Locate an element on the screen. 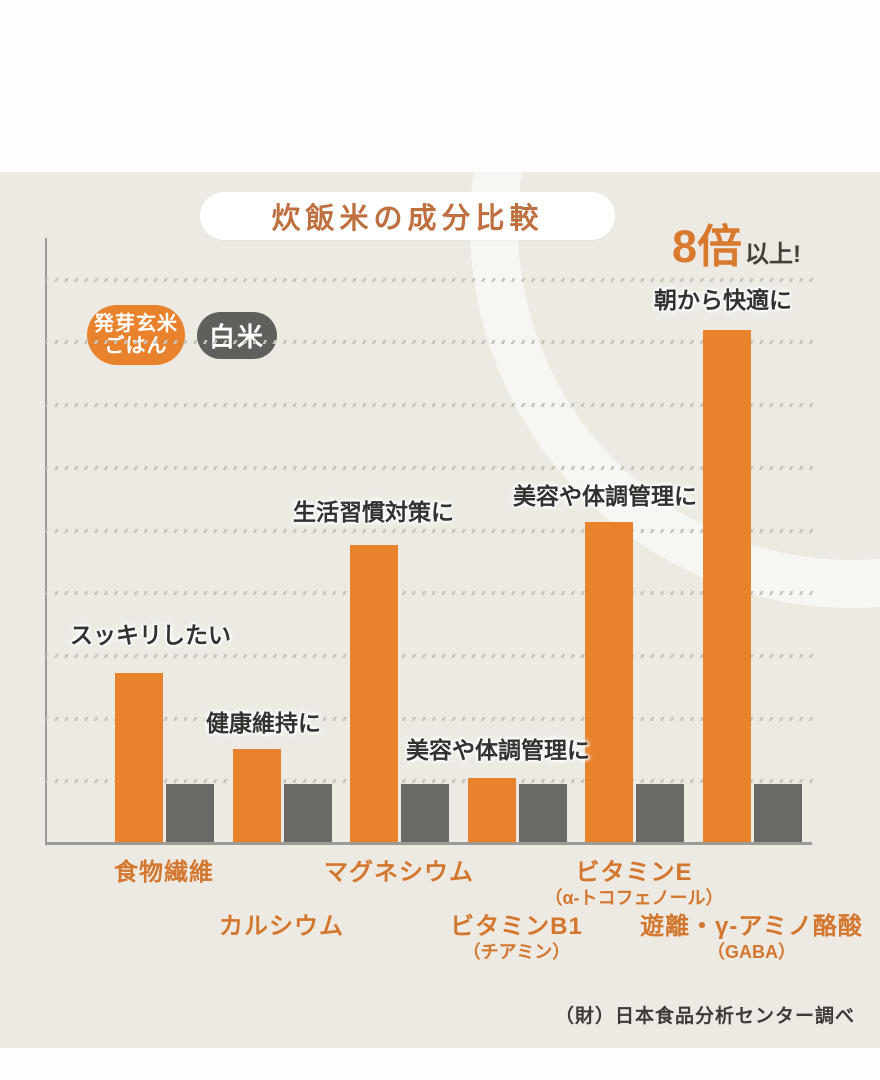 Image resolution: width=880 pixels, height=1080 pixels. multiplier-suffix: 以上! is located at coordinates (773, 254).